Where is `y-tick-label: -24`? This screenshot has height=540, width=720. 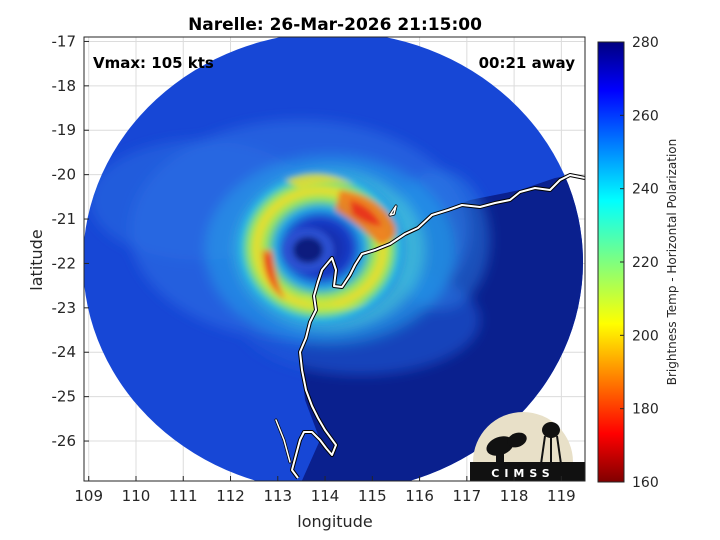 y-tick-label: -24 is located at coordinates (64, 352).